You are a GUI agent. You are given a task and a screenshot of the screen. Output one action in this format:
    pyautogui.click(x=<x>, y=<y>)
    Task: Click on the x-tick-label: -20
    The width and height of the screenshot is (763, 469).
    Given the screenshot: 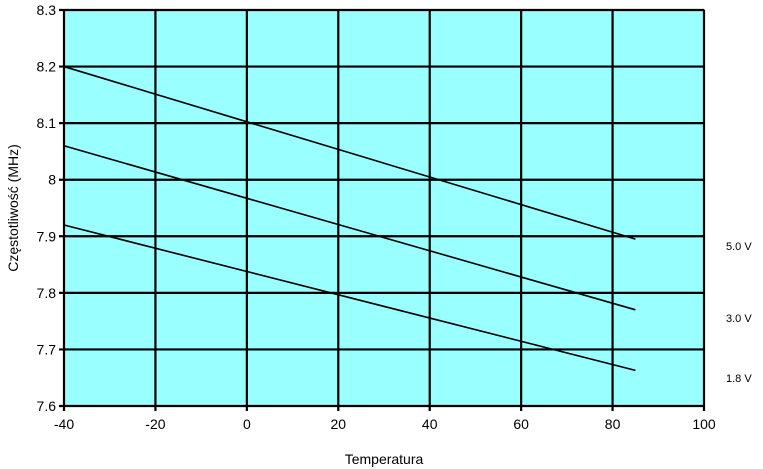 What is the action you would take?
    pyautogui.click(x=155, y=424)
    